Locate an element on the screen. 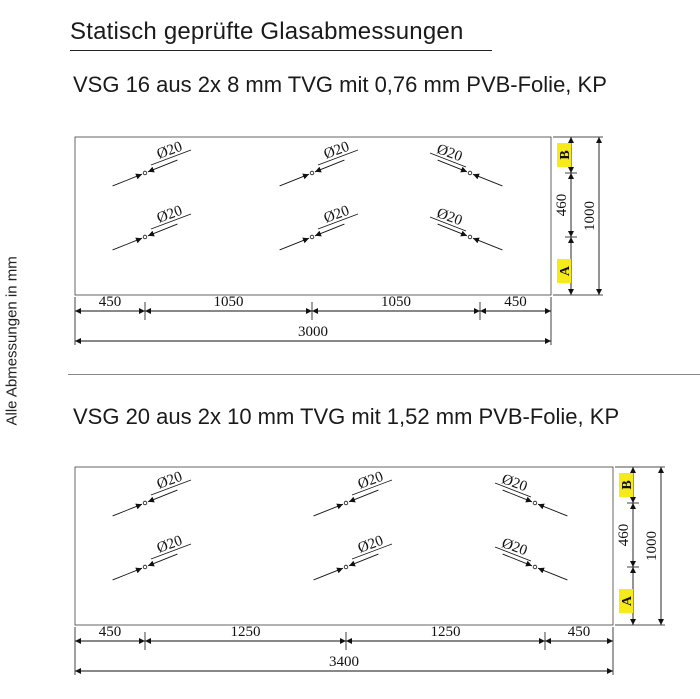 The width and height of the screenshot is (700, 699). panel-1-dim-4-label: 450 is located at coordinates (515, 302).